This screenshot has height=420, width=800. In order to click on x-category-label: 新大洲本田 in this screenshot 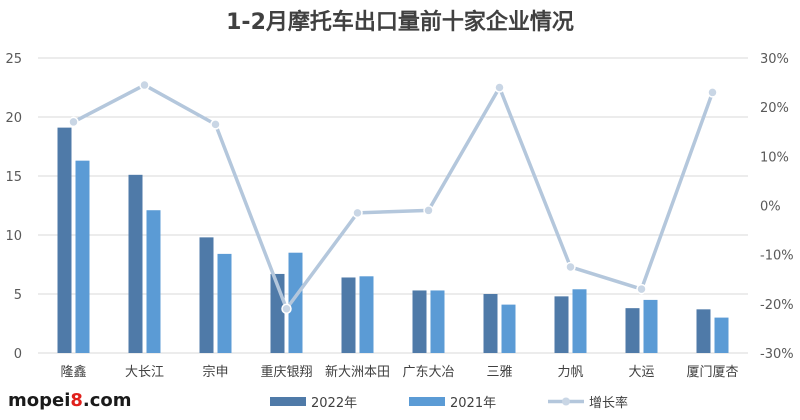, I will do `click(357, 372)`.